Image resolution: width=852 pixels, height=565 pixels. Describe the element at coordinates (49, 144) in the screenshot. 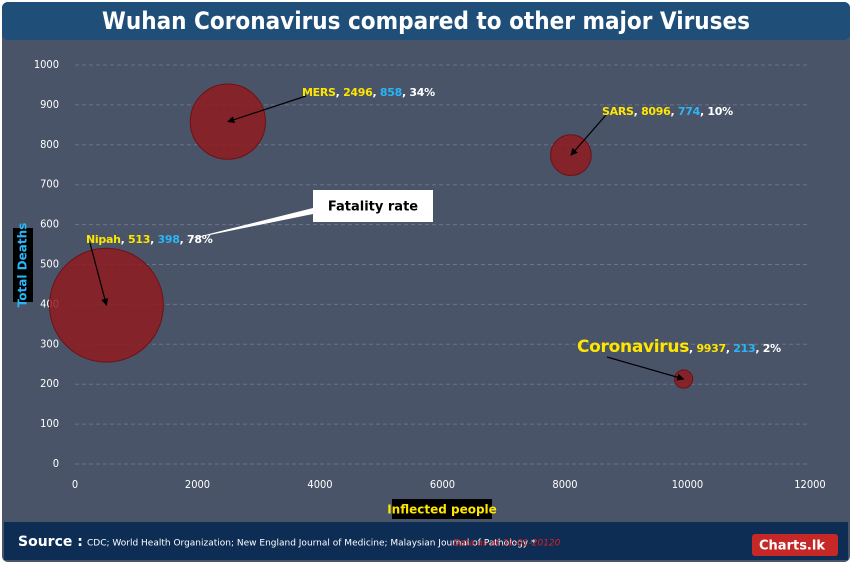

I see `y-tick-label: 800` at that location.